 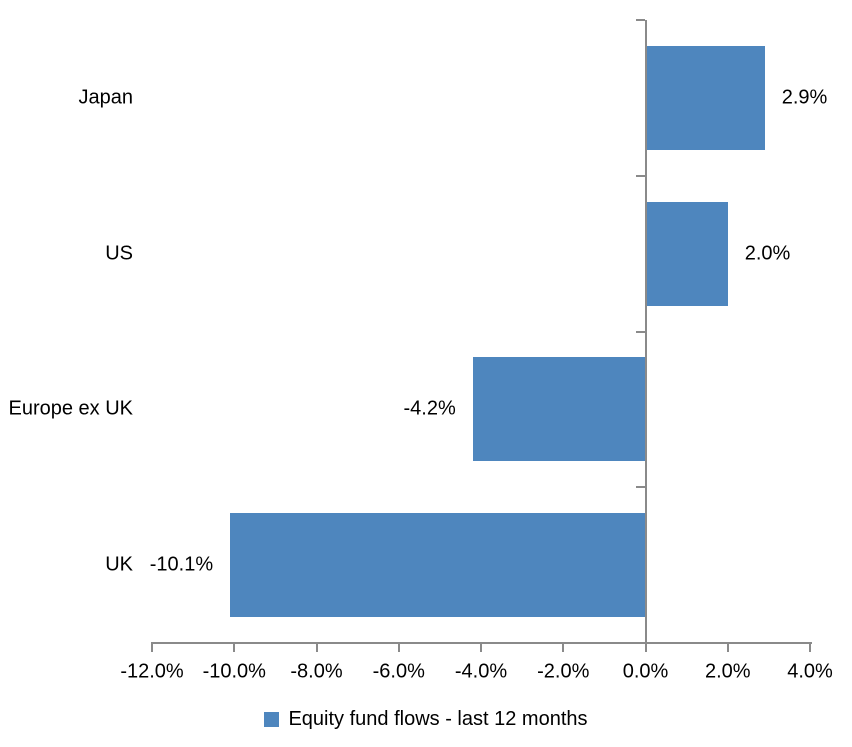 I want to click on legend: Equity fund flows - last 12 months, so click(x=426, y=719).